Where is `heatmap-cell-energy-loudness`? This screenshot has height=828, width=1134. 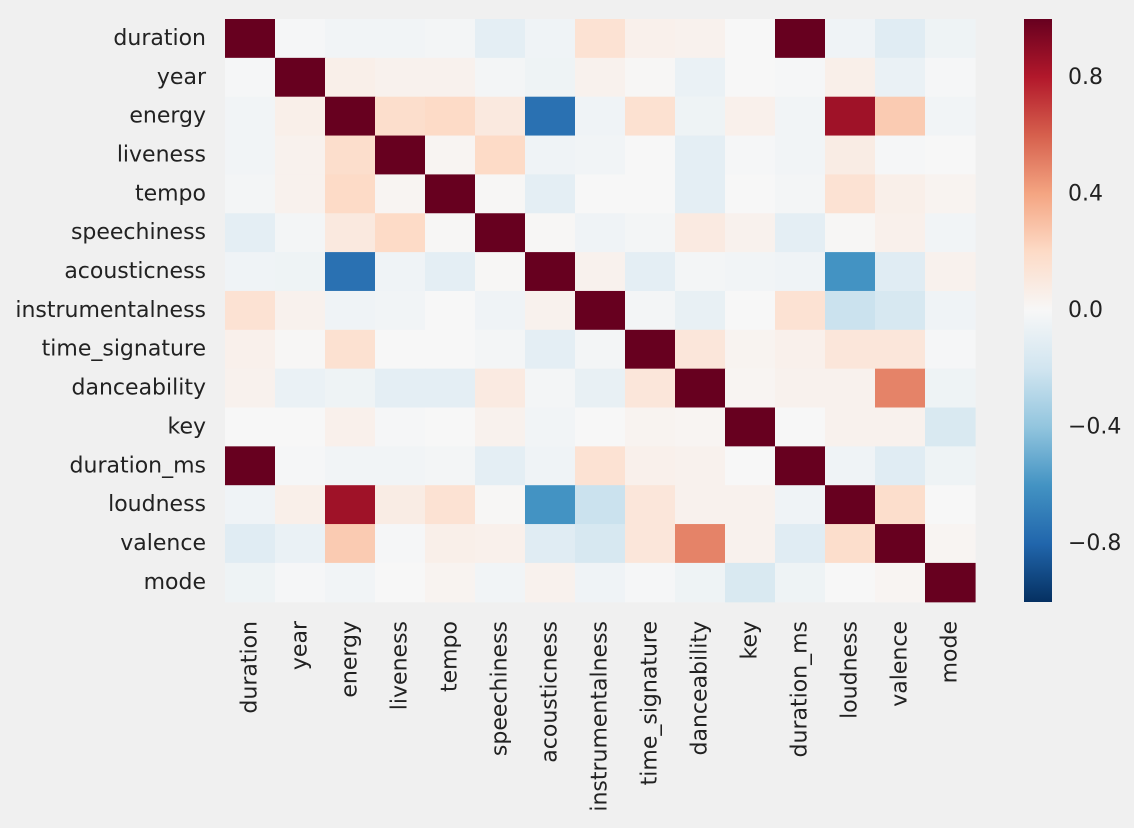
heatmap-cell-energy-loudness is located at coordinates (850, 116).